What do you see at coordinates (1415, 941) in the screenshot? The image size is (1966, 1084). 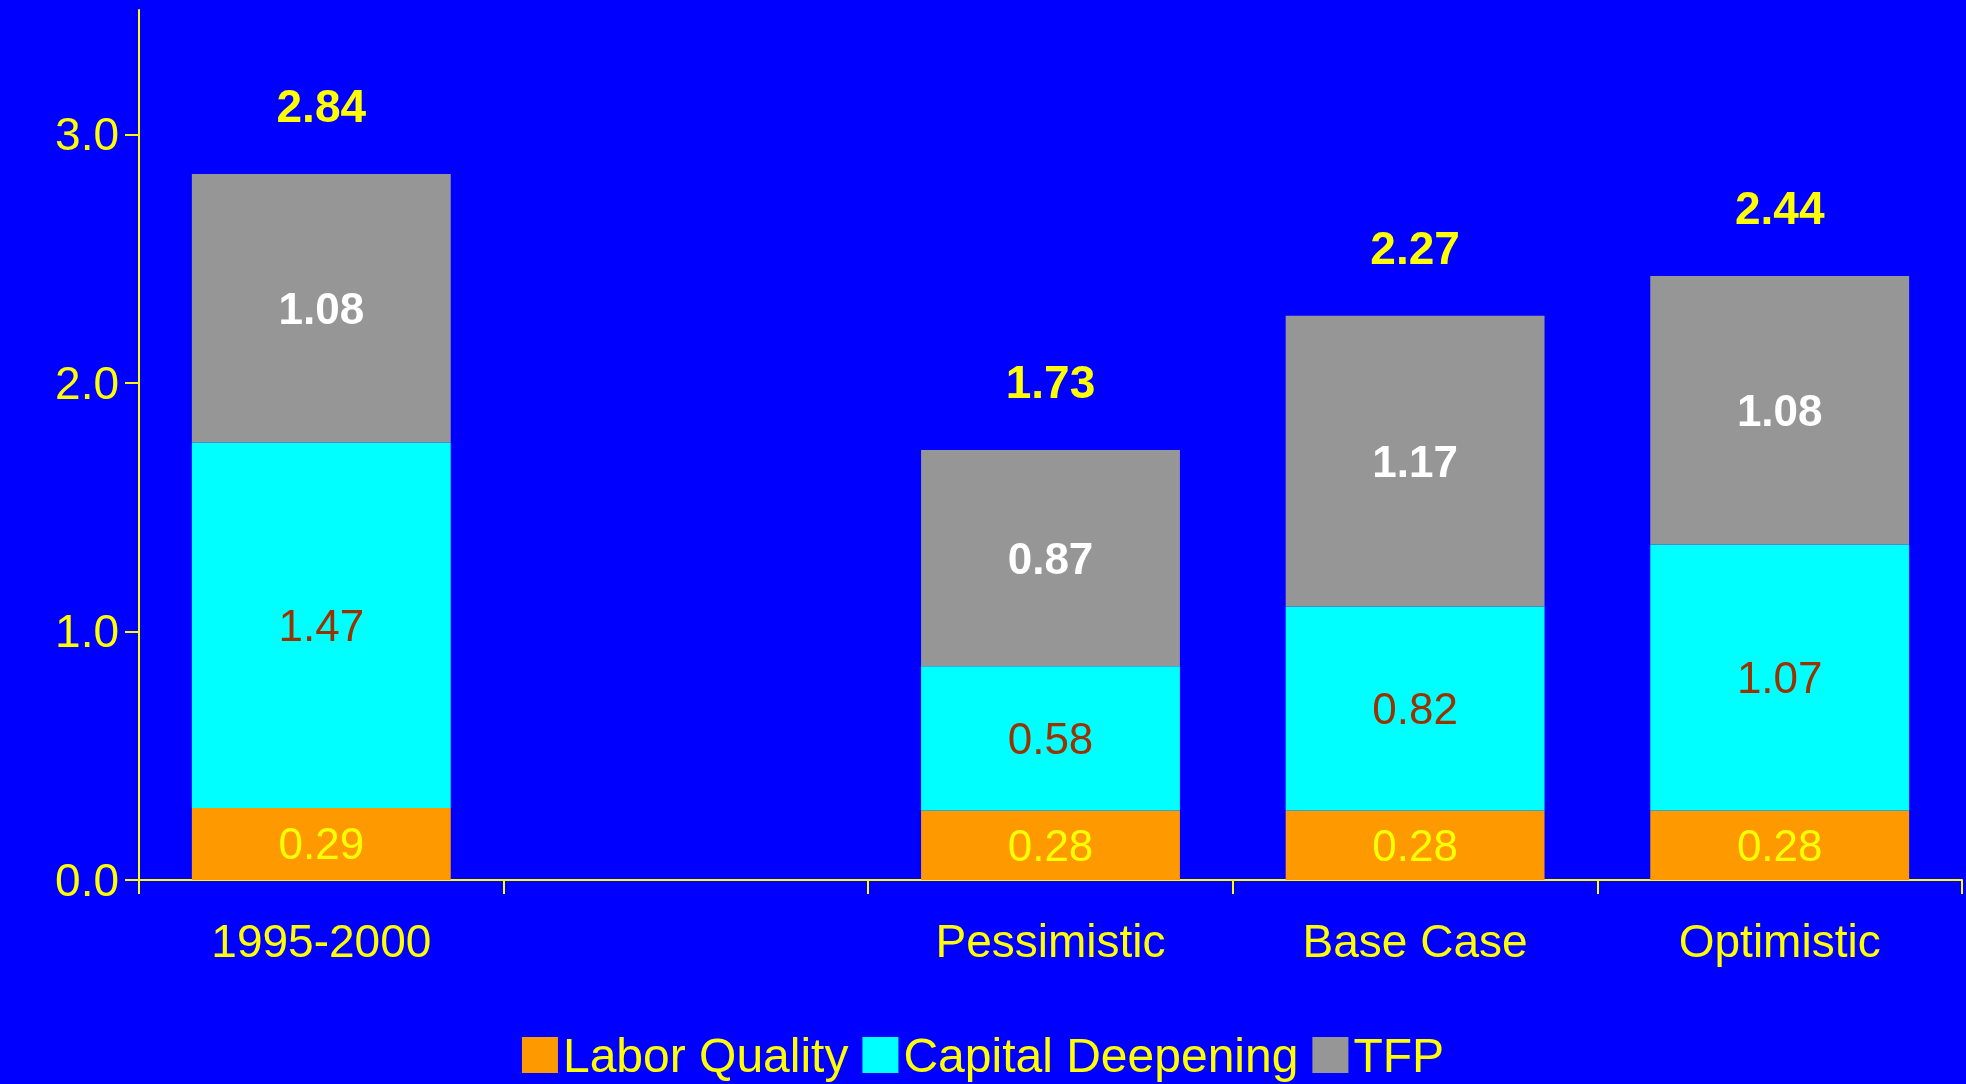 I see `x-tick-label: Base Case` at bounding box center [1415, 941].